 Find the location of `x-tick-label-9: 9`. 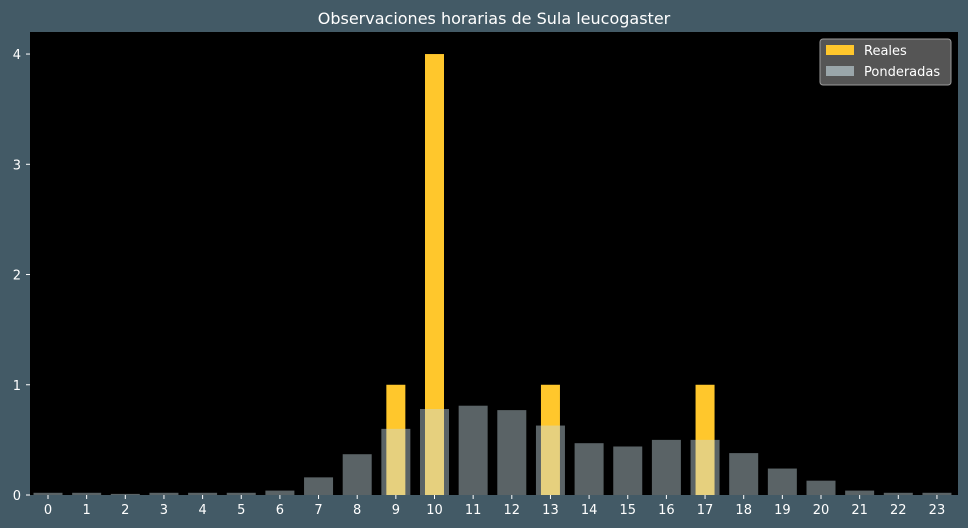

x-tick-label-9: 9 is located at coordinates (396, 510).